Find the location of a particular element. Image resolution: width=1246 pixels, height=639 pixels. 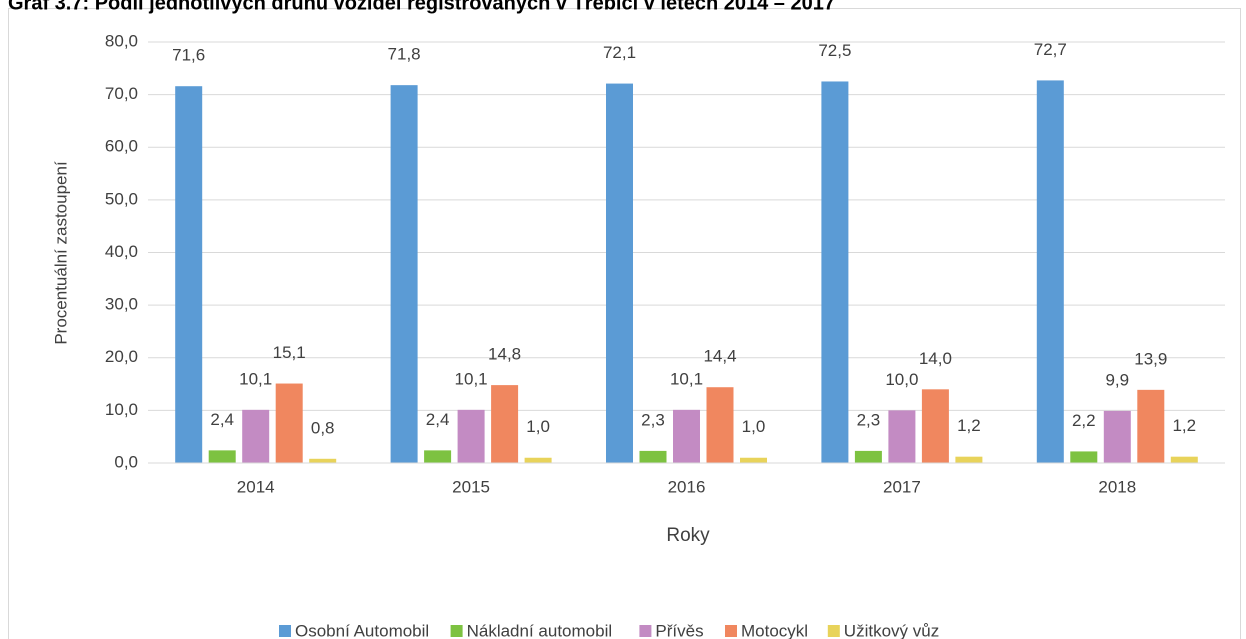

x-tick-label: 2017 is located at coordinates (902, 486).